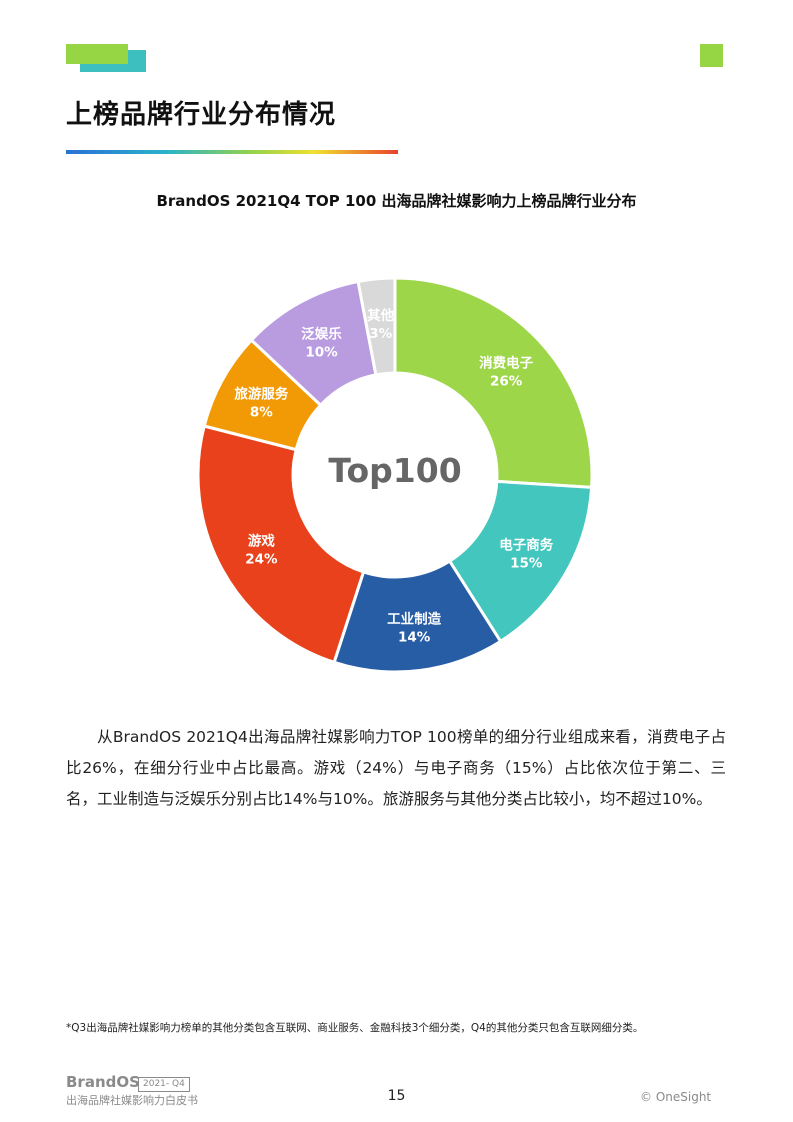 This screenshot has height=1122, width=793. Describe the element at coordinates (164, 1084) in the screenshot. I see `brand-badge: 2021- Q4` at that location.